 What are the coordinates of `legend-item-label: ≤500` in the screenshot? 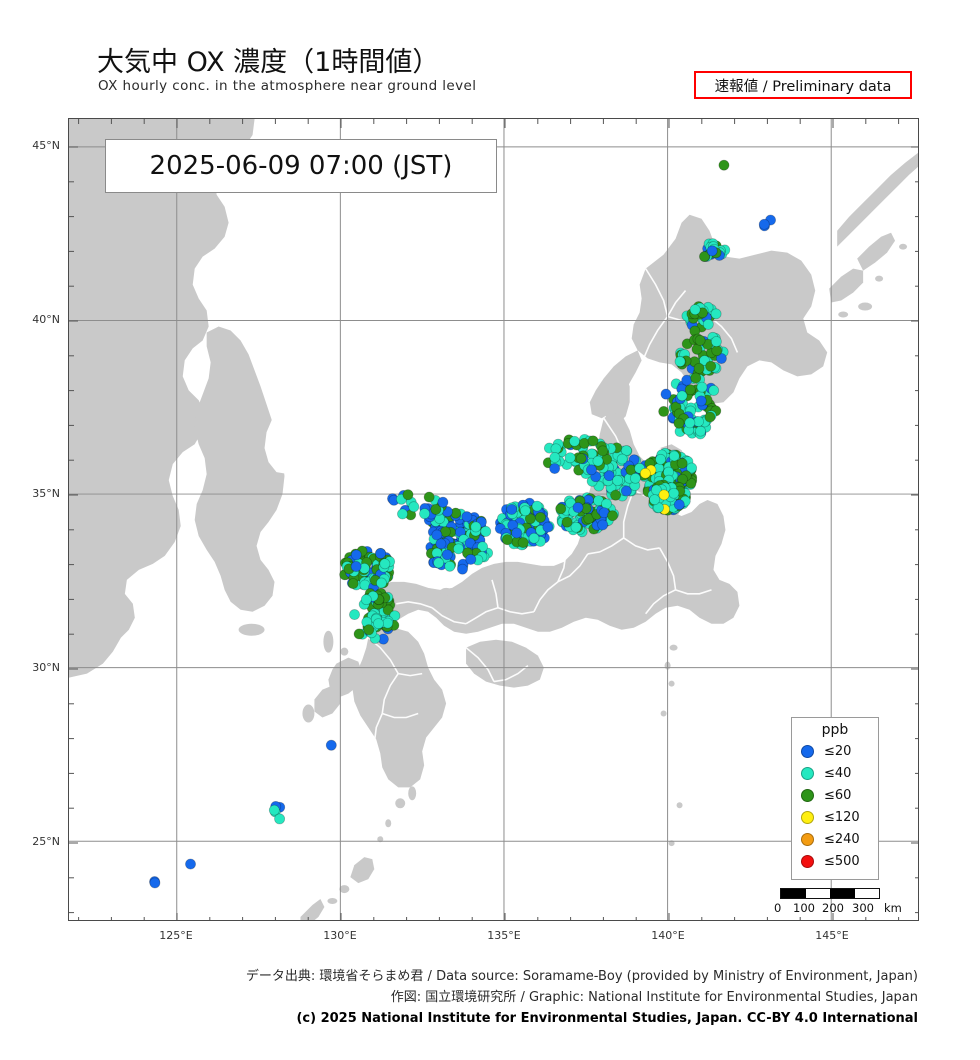 It's located at (842, 861).